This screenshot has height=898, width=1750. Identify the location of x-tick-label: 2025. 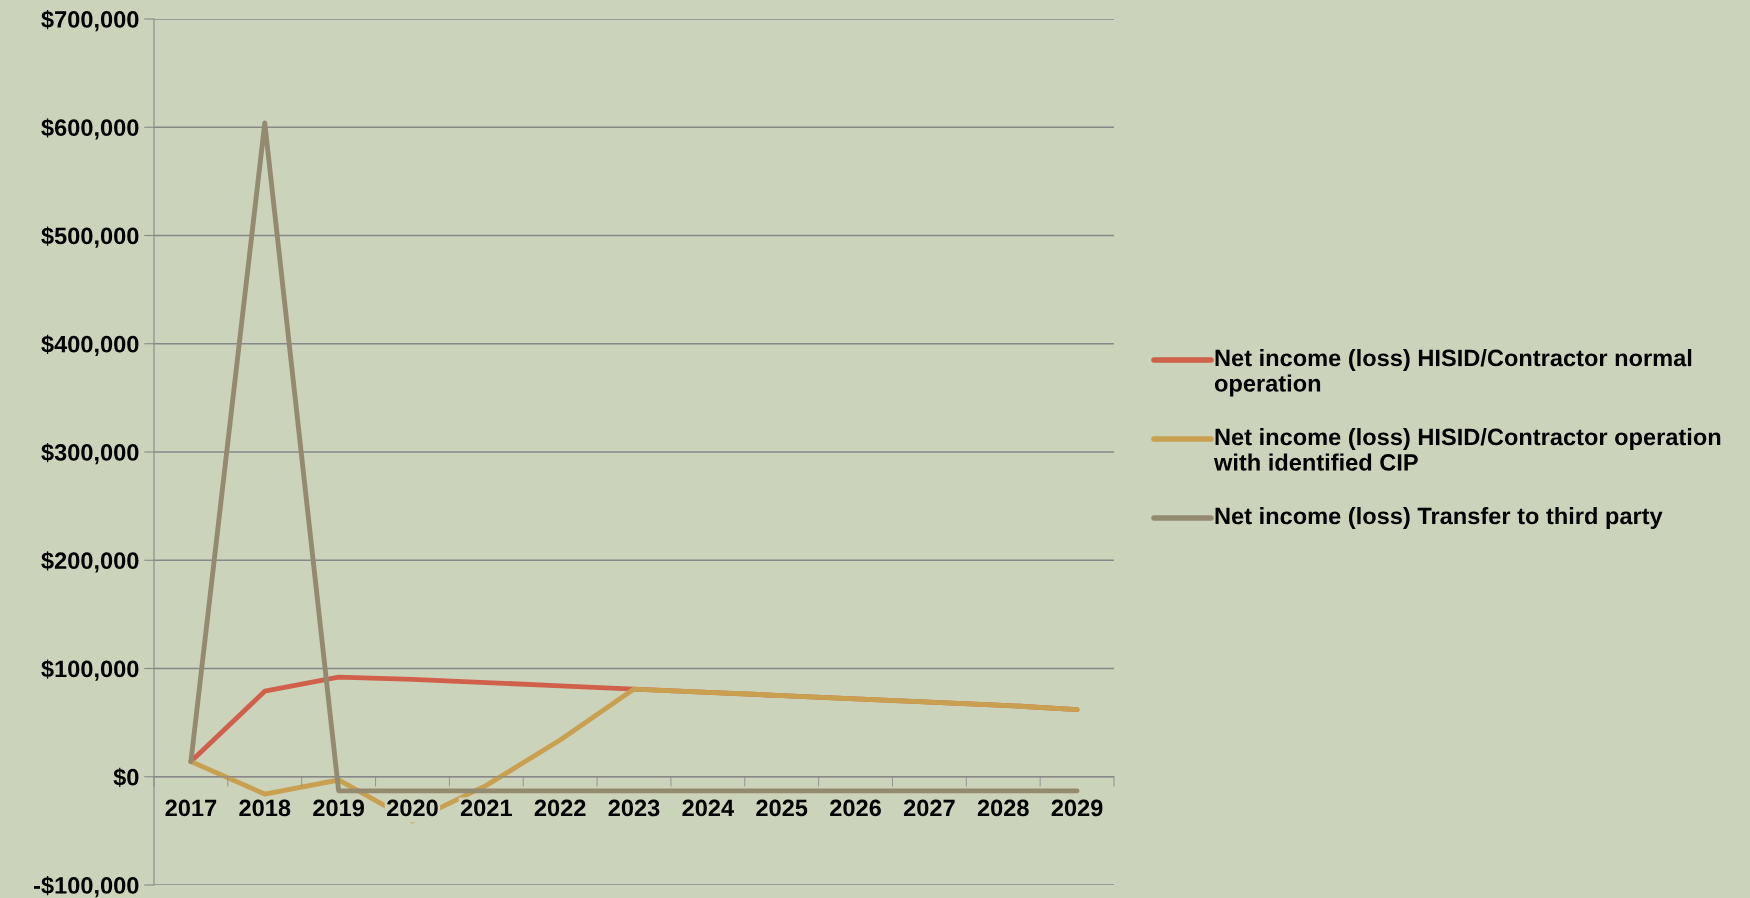
(782, 808).